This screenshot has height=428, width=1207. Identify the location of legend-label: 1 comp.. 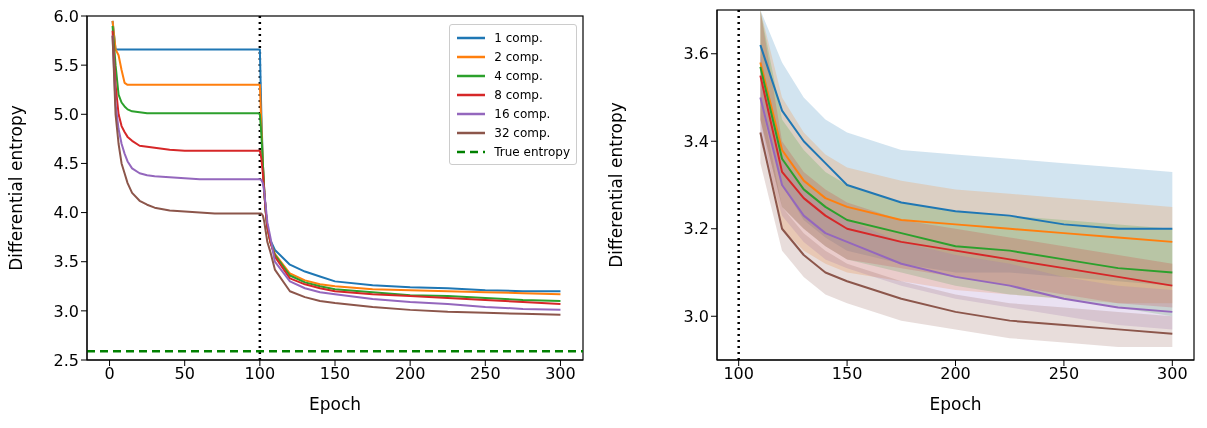
(518, 37).